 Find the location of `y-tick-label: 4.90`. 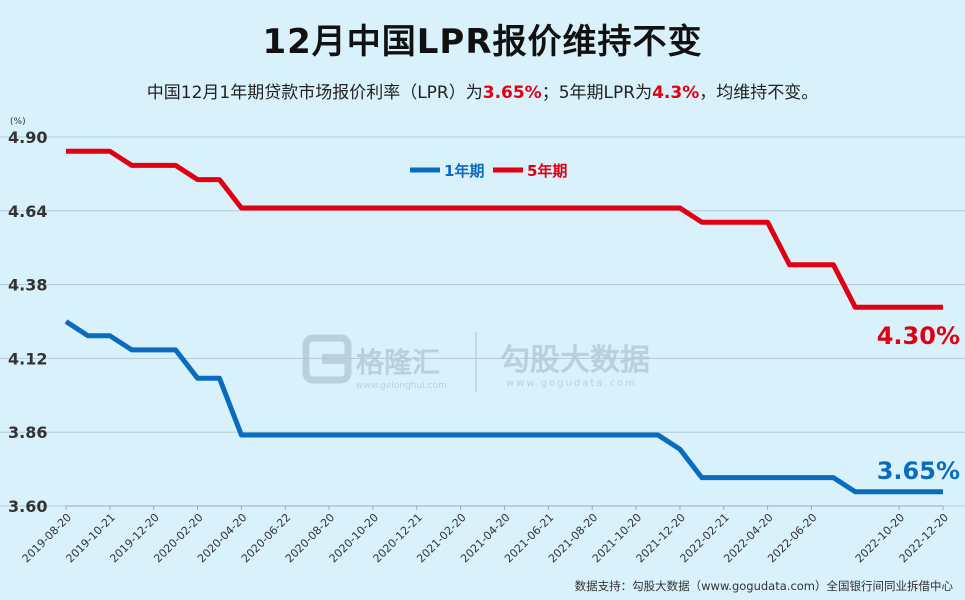

y-tick-label: 4.90 is located at coordinates (27, 137).